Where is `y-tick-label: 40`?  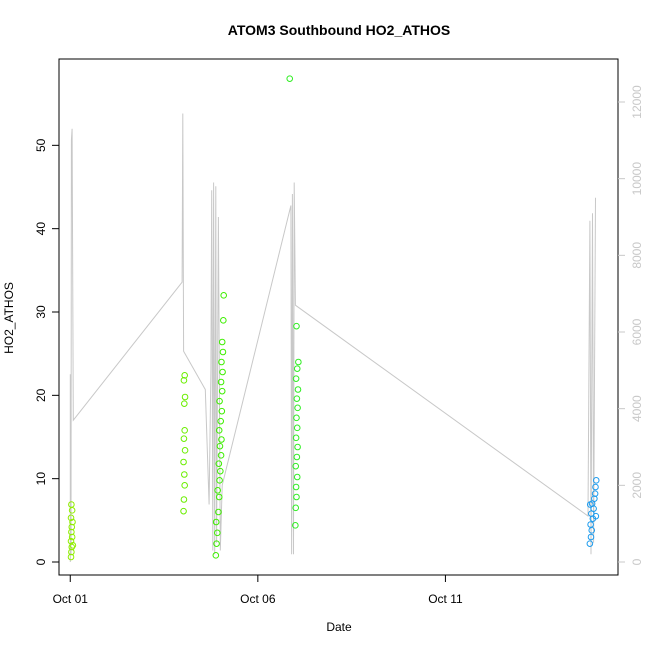
y-tick-label: 40 is located at coordinates (41, 229).